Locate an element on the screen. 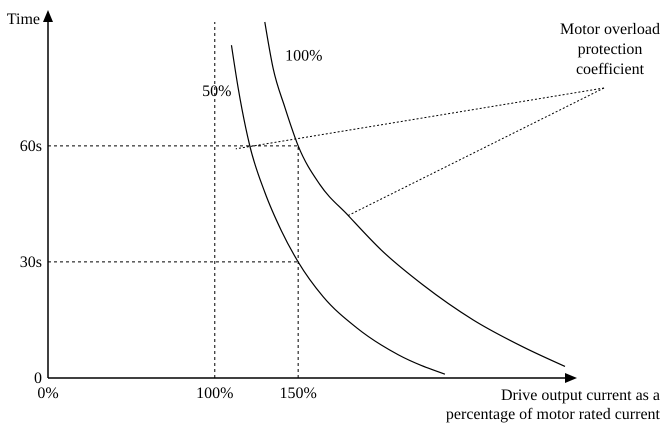  x-tick-label: 150% is located at coordinates (298, 393).